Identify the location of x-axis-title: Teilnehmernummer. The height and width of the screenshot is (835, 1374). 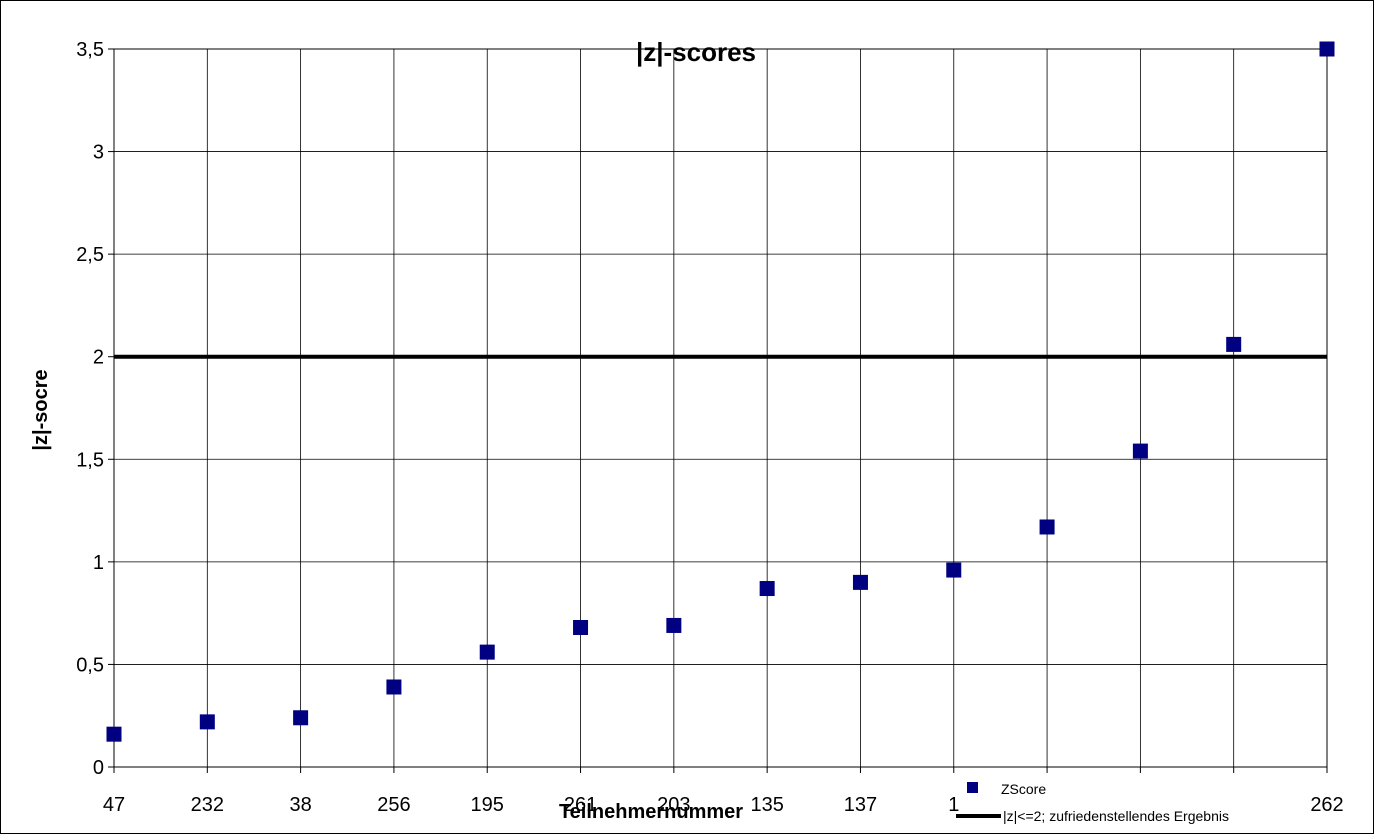
(651, 812).